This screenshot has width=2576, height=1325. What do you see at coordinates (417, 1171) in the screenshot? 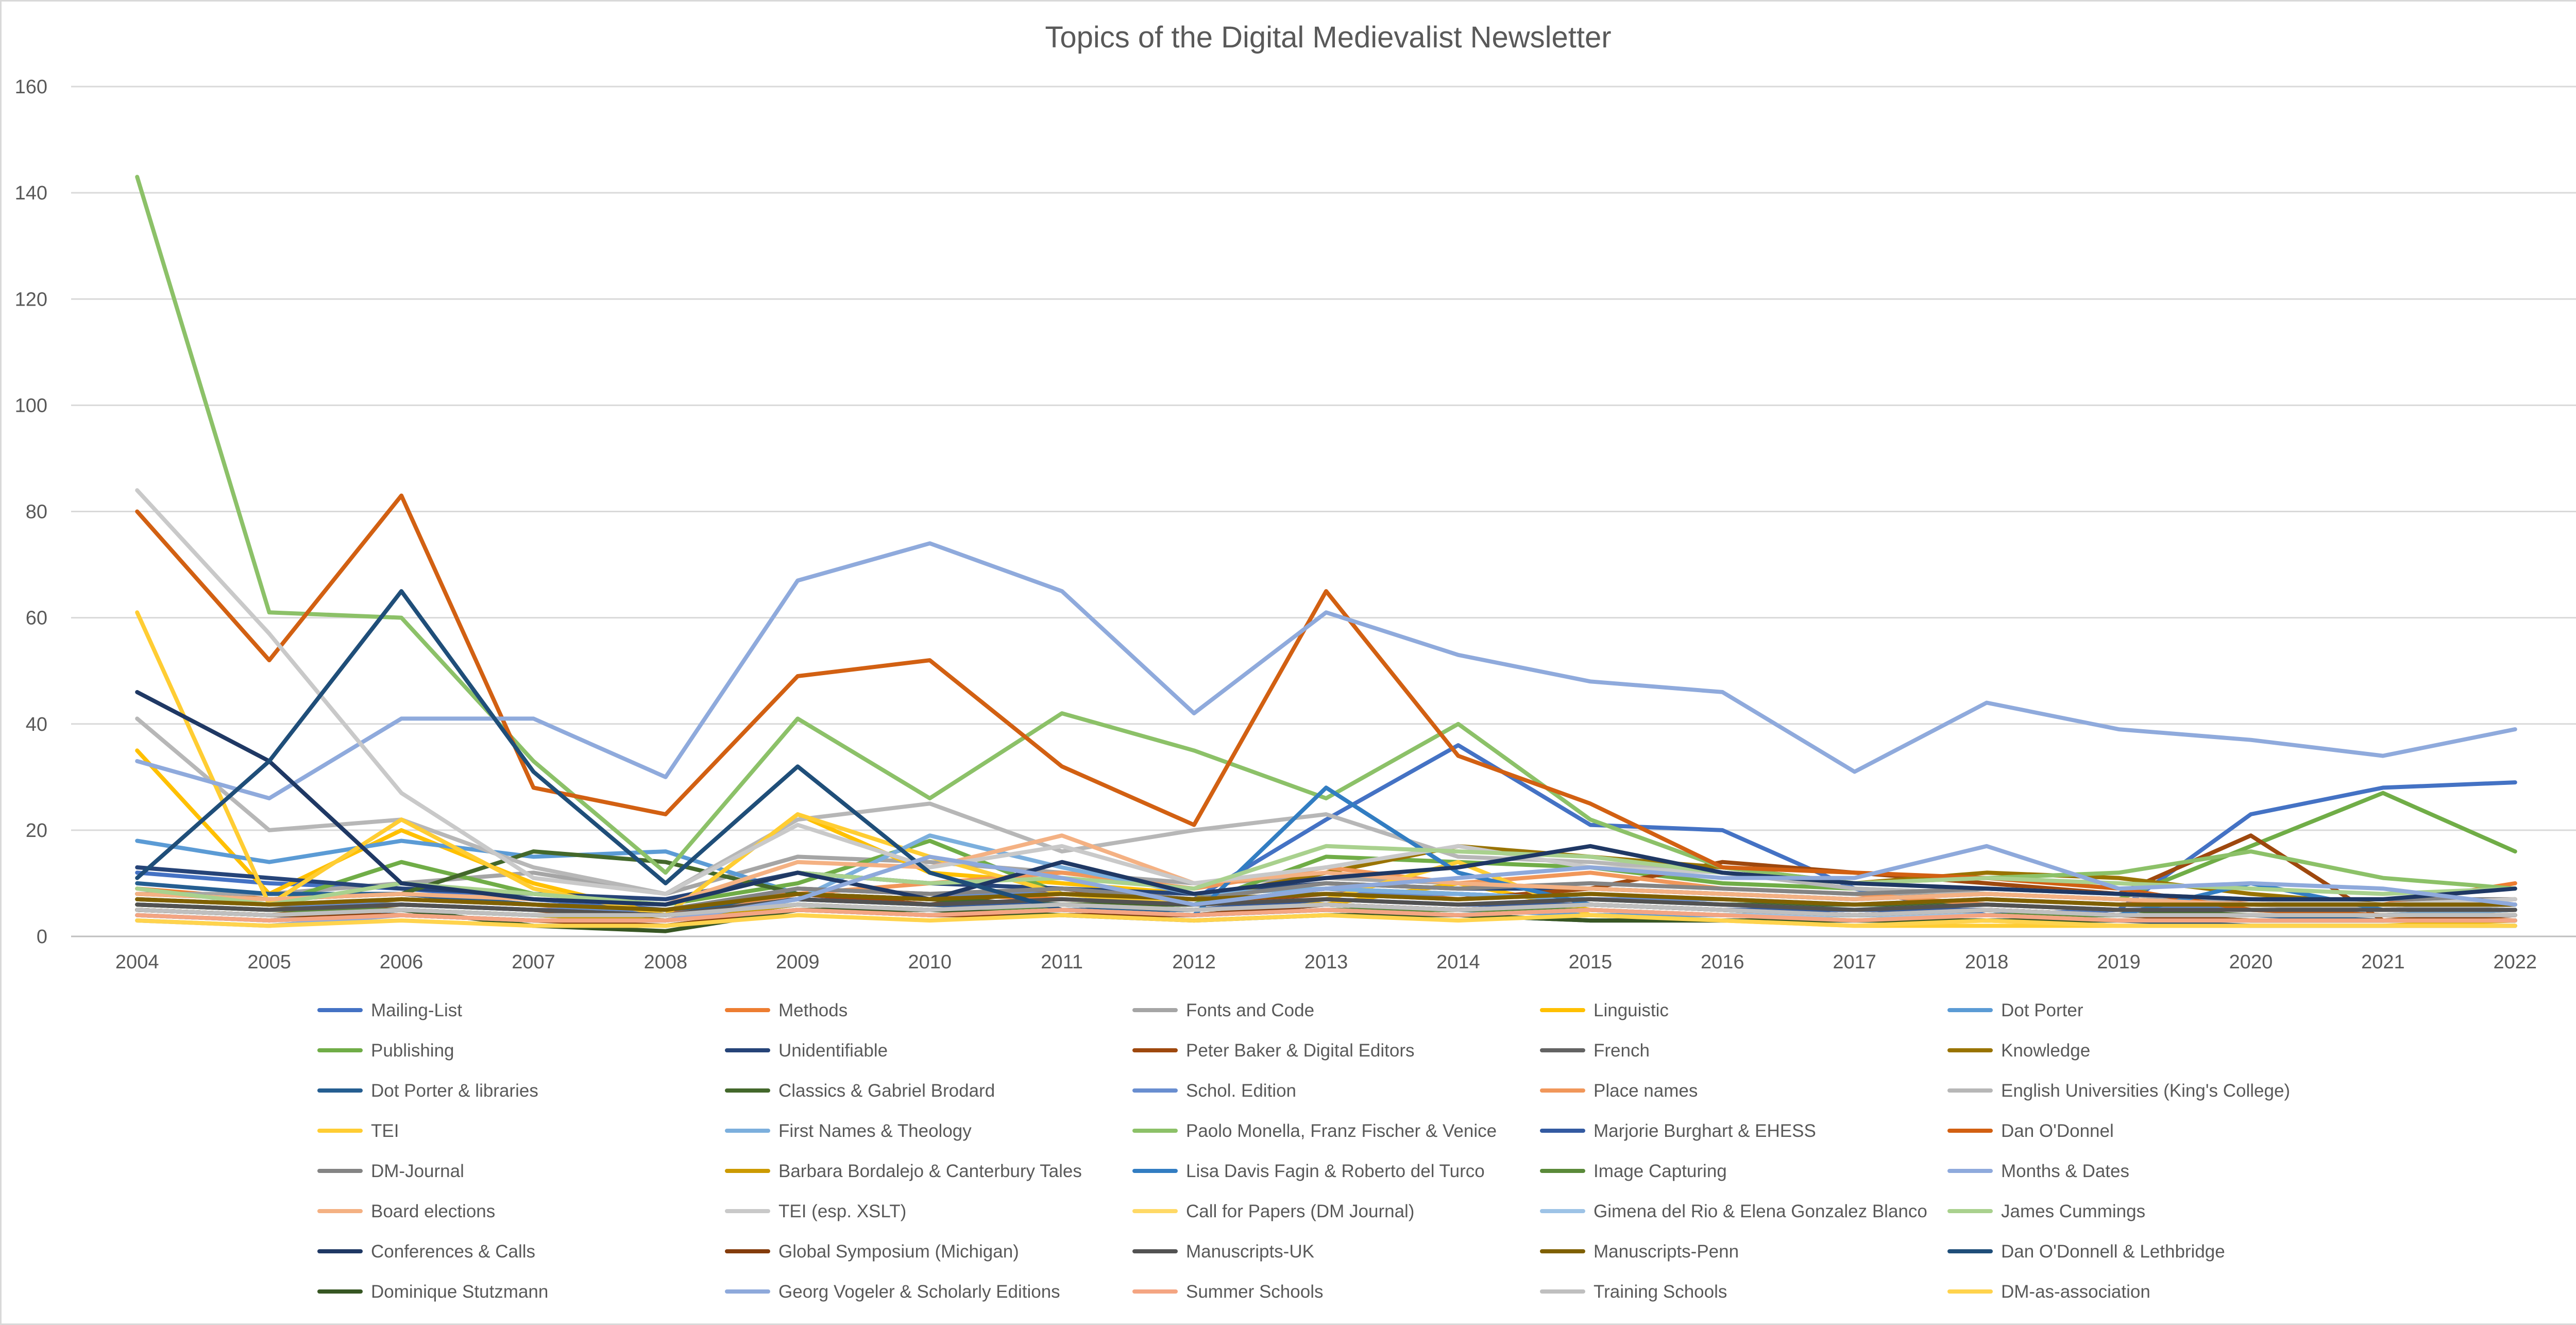
I see `legend-label: DM-Journal` at bounding box center [417, 1171].